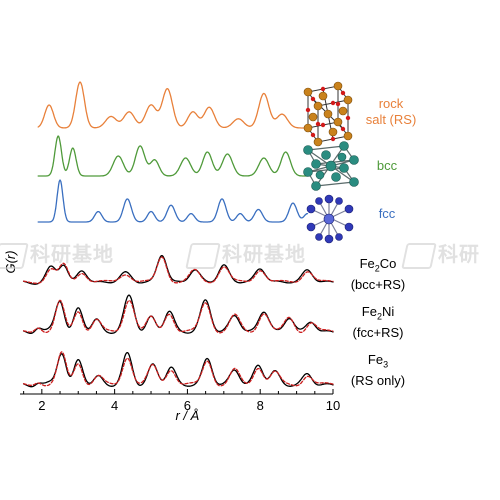  I want to click on x-tick-label: 8, so click(260, 405).